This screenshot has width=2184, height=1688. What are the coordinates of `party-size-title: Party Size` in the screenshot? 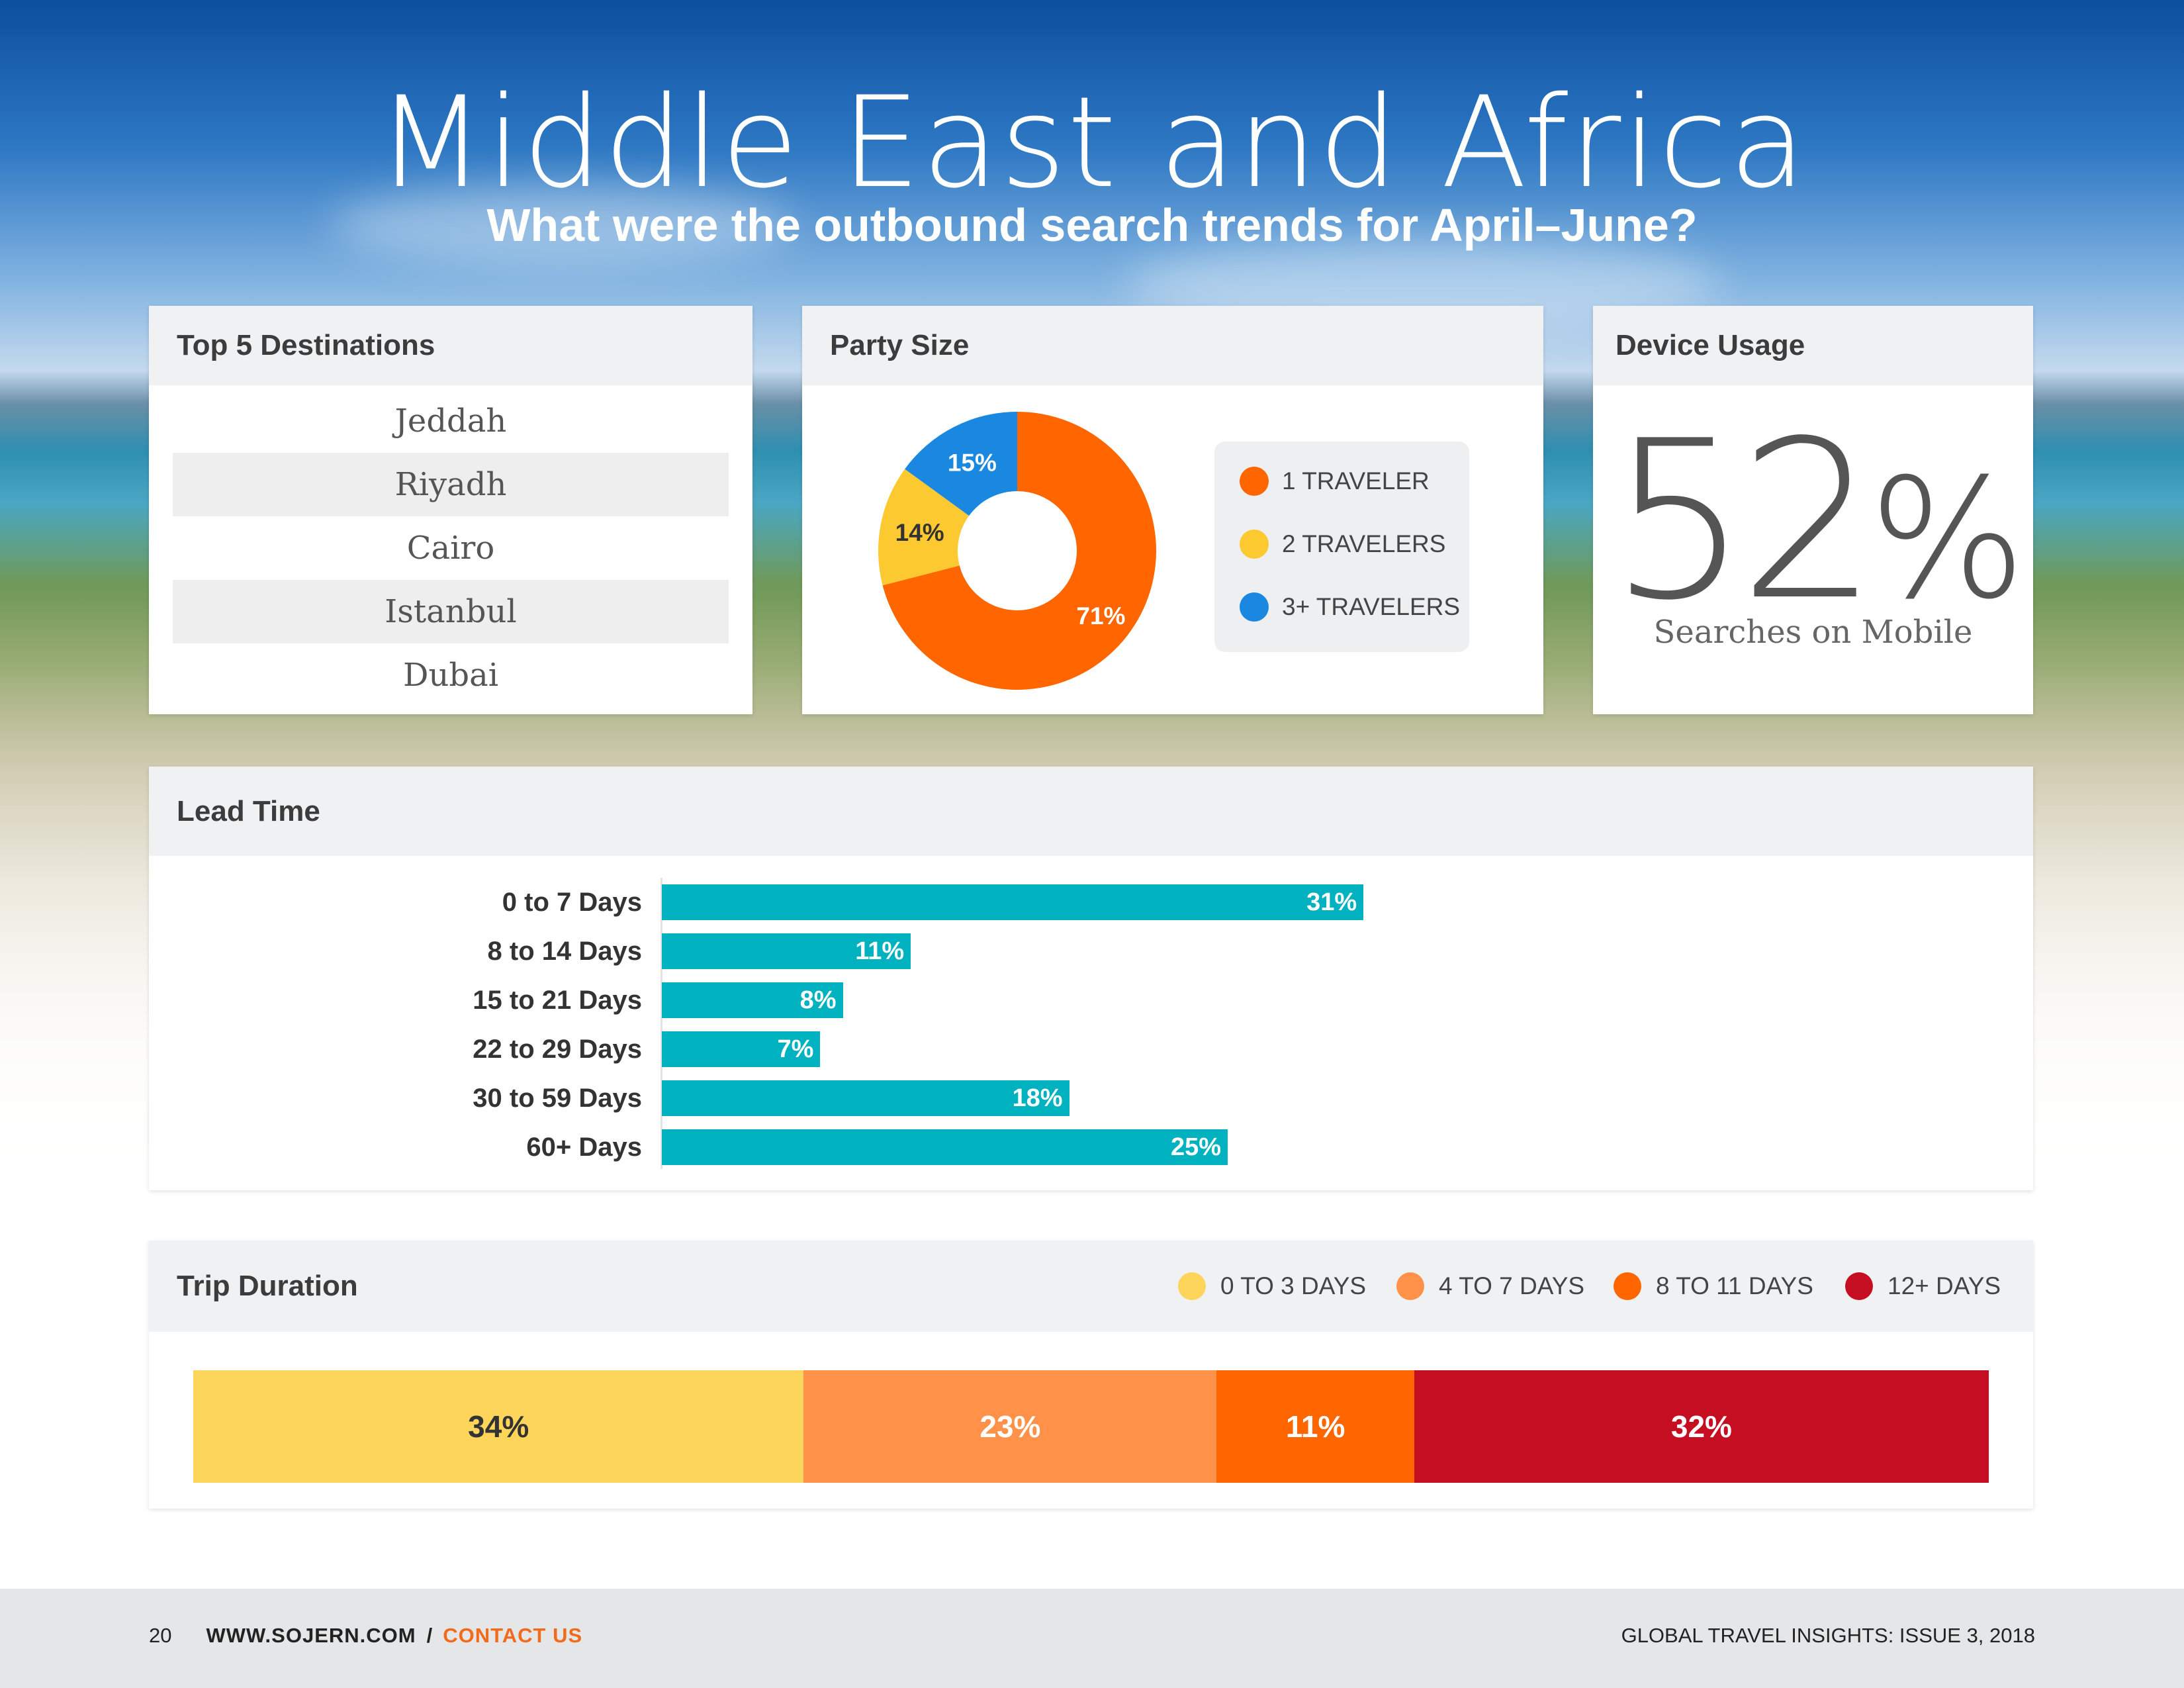 It's located at (900, 345).